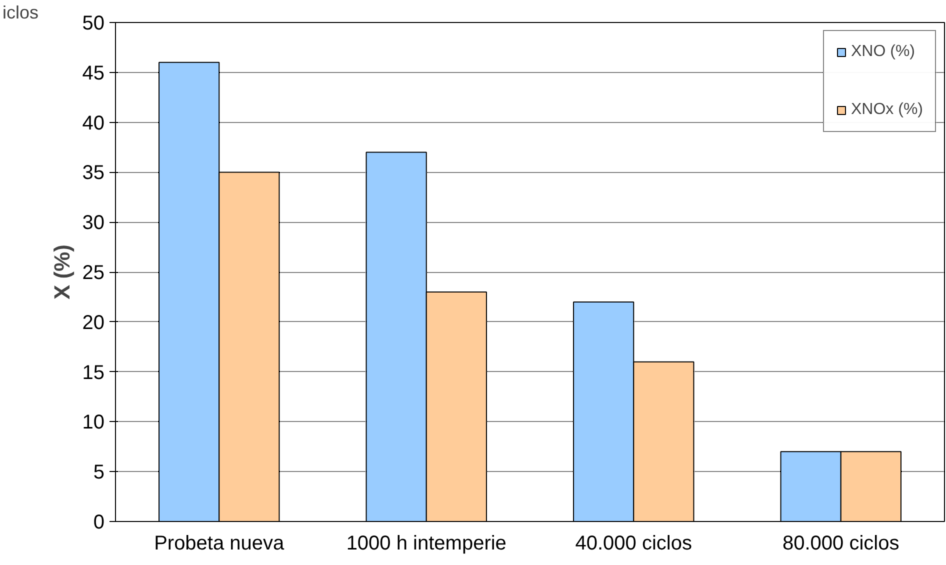  Describe the element at coordinates (633, 543) in the screenshot. I see `x-tick-label: 40.000 ciclos` at that location.